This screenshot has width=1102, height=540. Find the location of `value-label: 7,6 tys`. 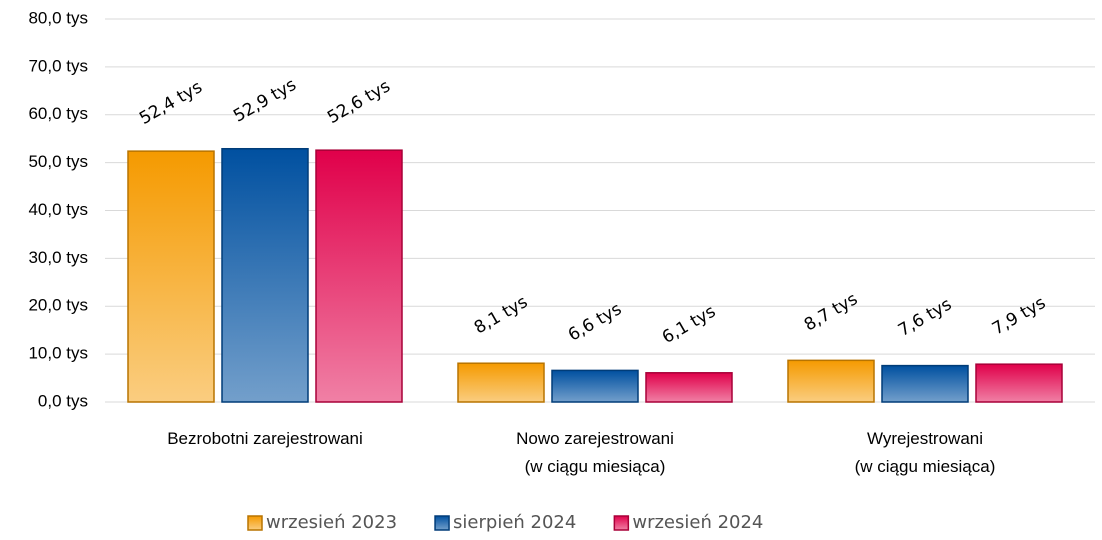

value-label: 7,6 tys is located at coordinates (925, 317).